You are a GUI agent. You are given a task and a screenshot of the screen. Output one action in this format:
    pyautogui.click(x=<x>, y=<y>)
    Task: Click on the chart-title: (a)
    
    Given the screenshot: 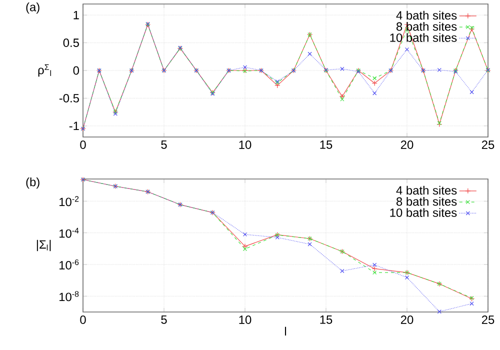 What is the action you would take?
    pyautogui.click(x=33, y=8)
    